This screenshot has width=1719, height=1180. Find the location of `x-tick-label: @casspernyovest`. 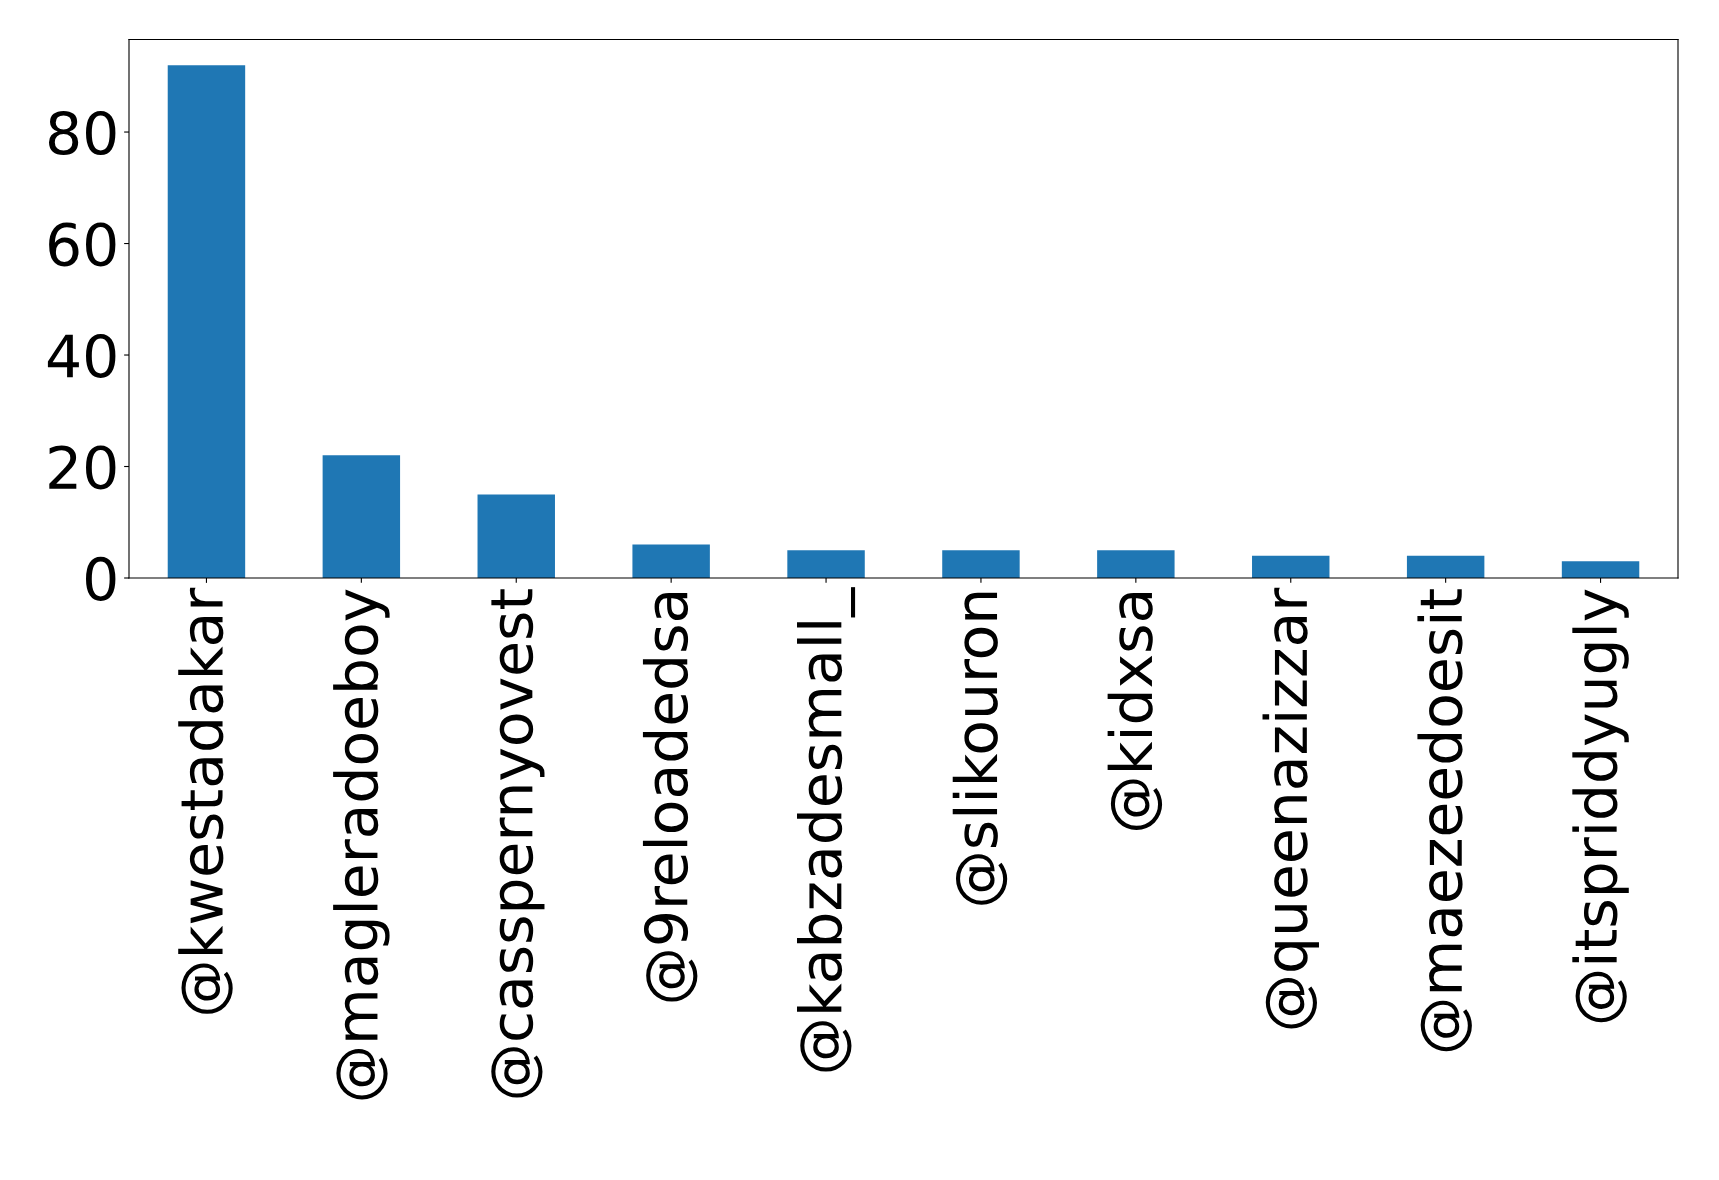

x-tick-label: @casspernyovest is located at coordinates (518, 843).